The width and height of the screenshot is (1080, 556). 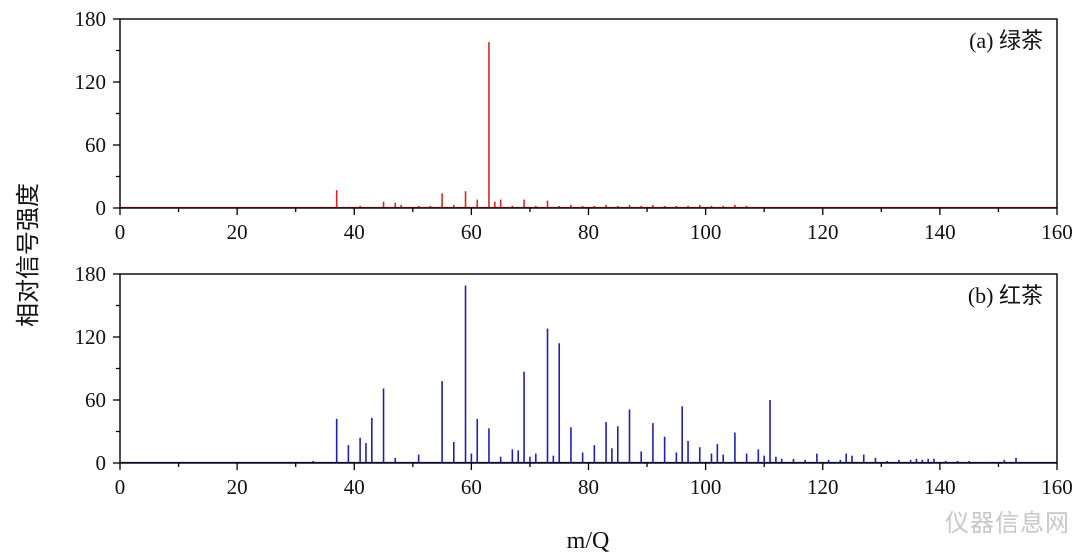 I want to click on panel-label: (b) 红茶, so click(x=1005, y=295).